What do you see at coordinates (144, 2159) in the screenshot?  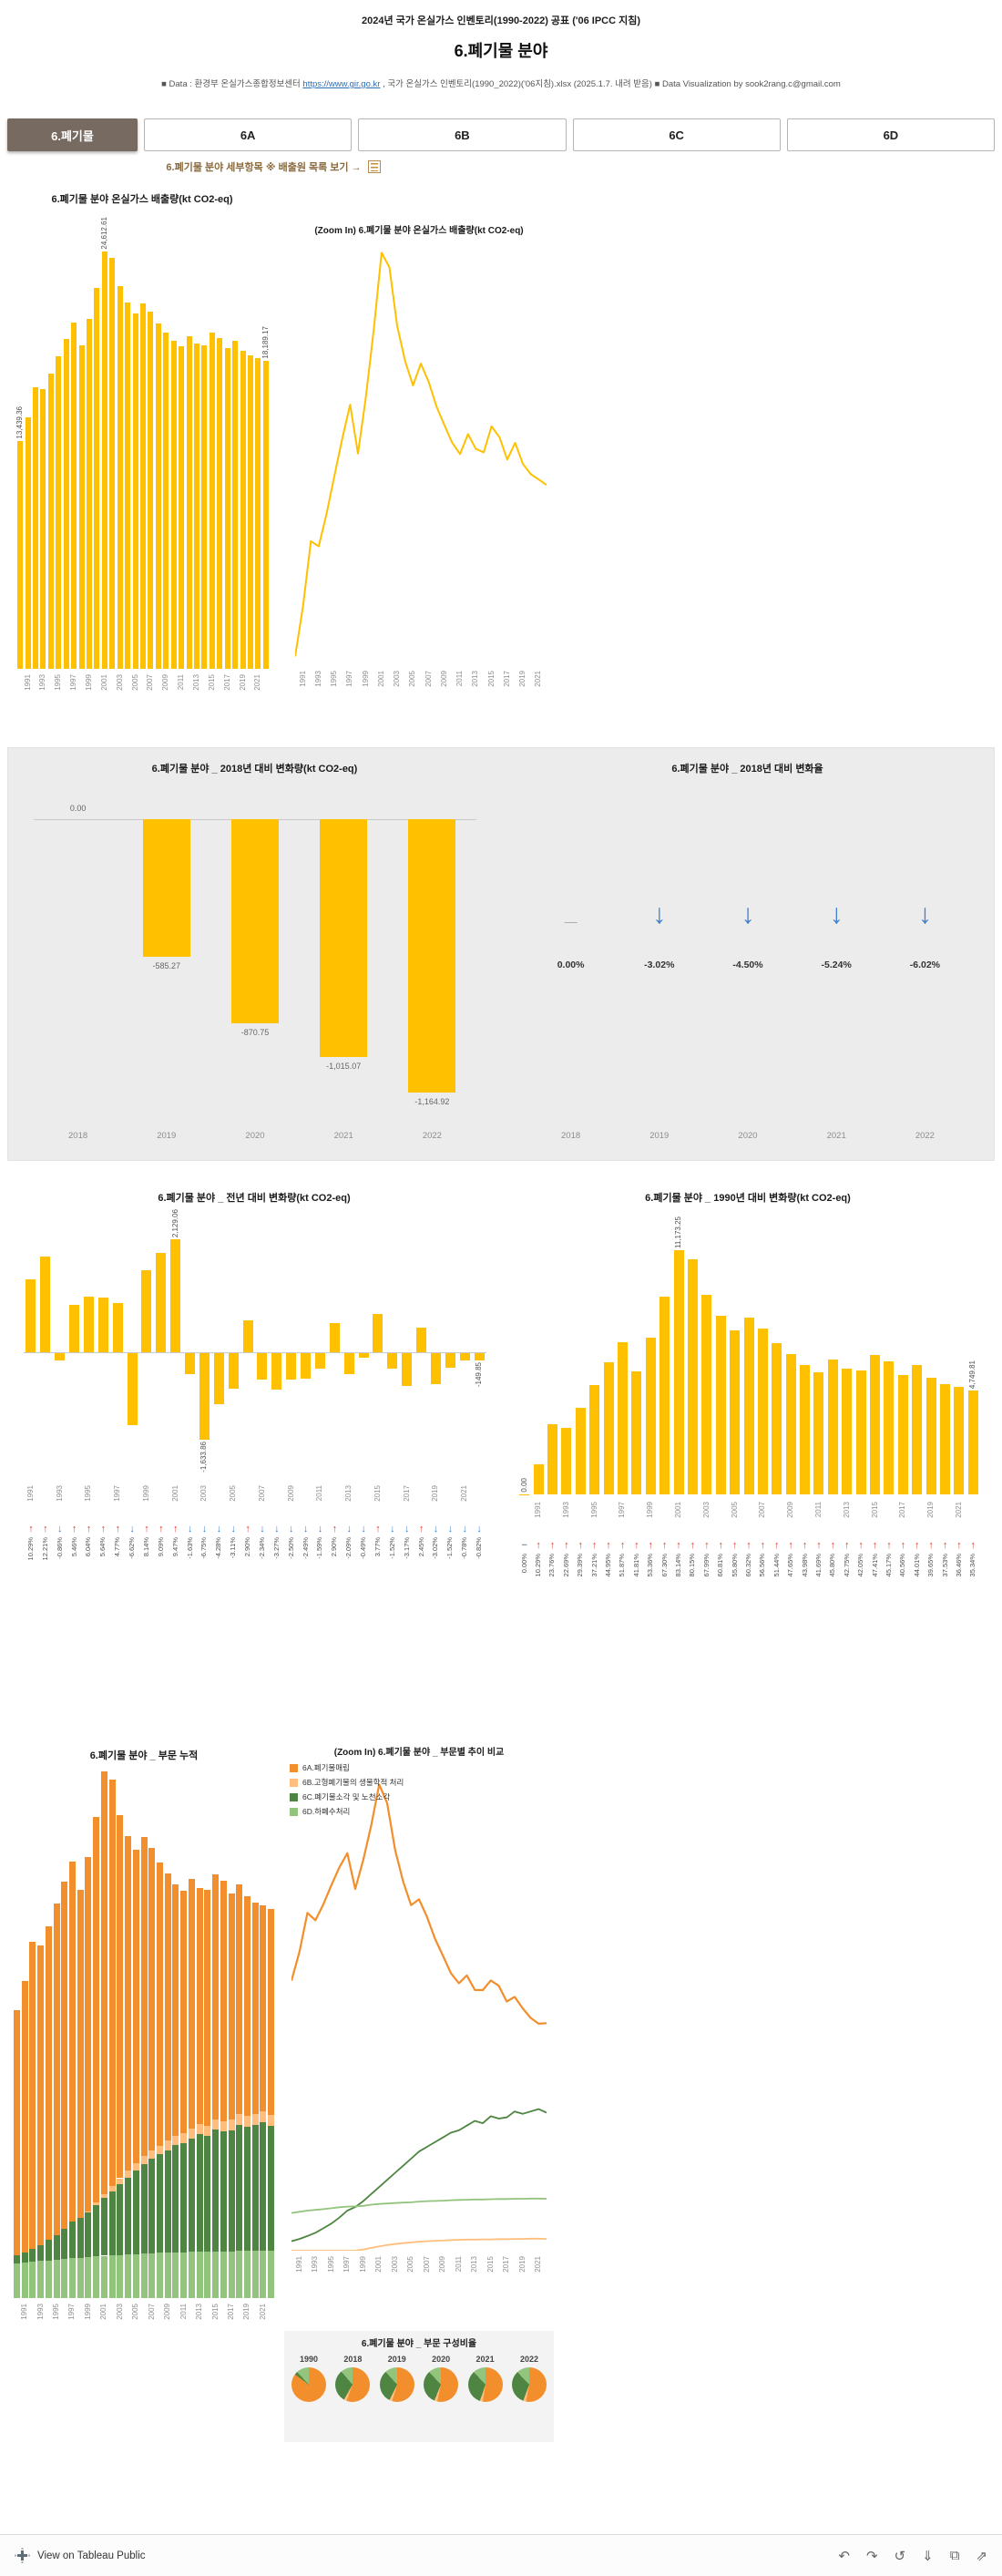 I see `stack-6B-2006` at bounding box center [144, 2159].